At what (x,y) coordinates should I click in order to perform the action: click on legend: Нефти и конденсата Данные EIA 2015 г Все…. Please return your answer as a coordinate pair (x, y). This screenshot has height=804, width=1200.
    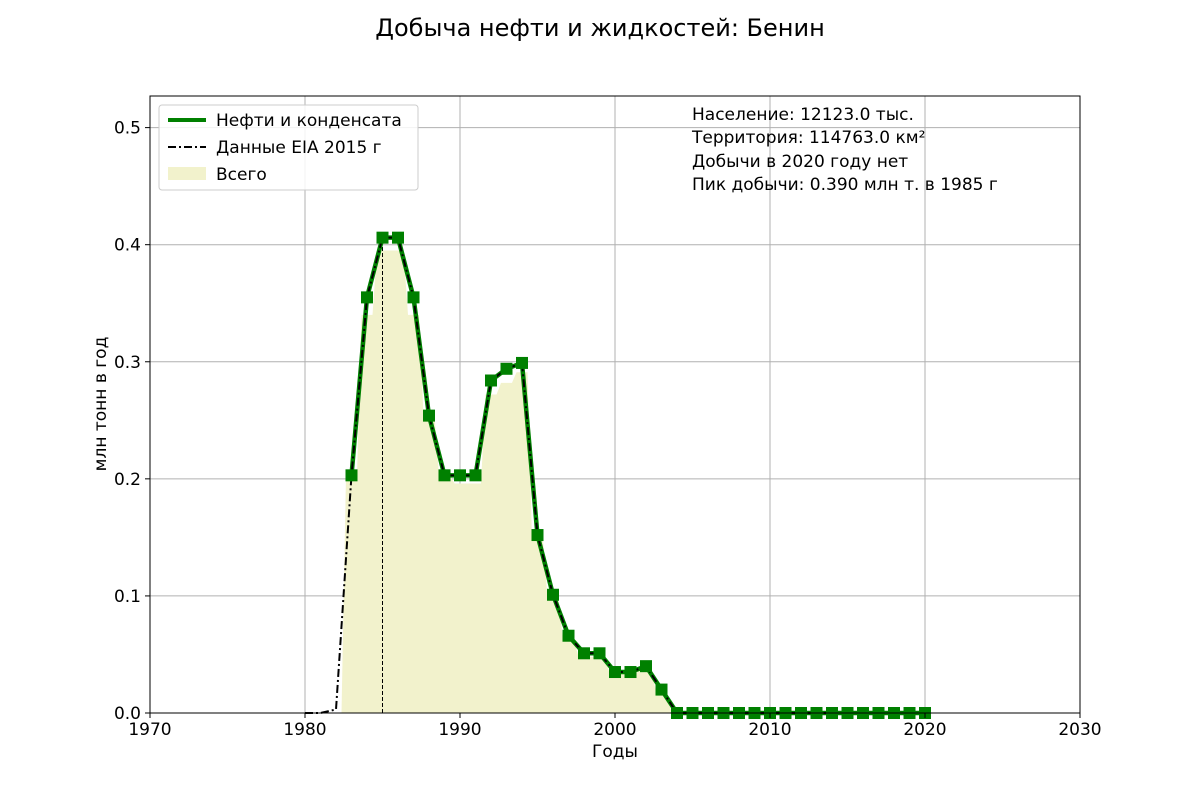
    Looking at the image, I should click on (288, 147).